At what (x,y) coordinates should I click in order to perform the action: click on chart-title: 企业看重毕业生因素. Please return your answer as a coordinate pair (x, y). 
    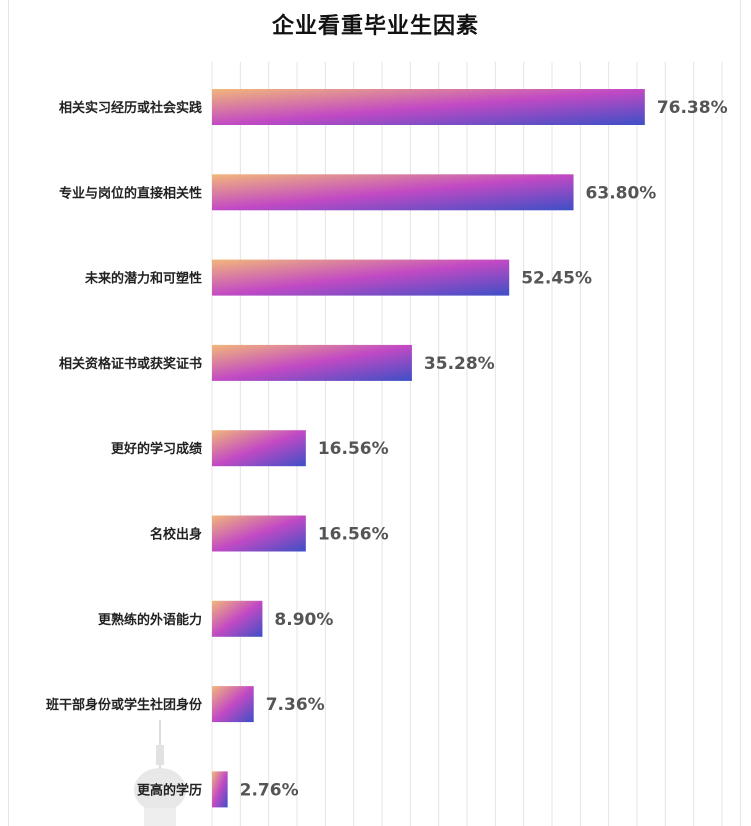
    Looking at the image, I should click on (375, 26).